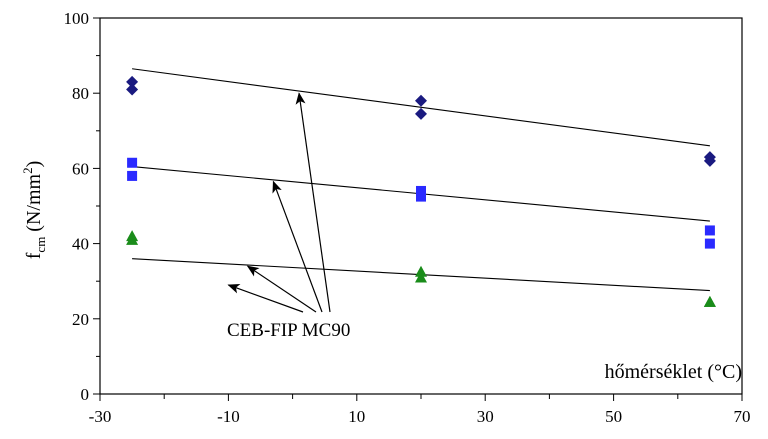 The width and height of the screenshot is (768, 439). What do you see at coordinates (80, 93) in the screenshot?
I see `y-tick-label: 80` at bounding box center [80, 93].